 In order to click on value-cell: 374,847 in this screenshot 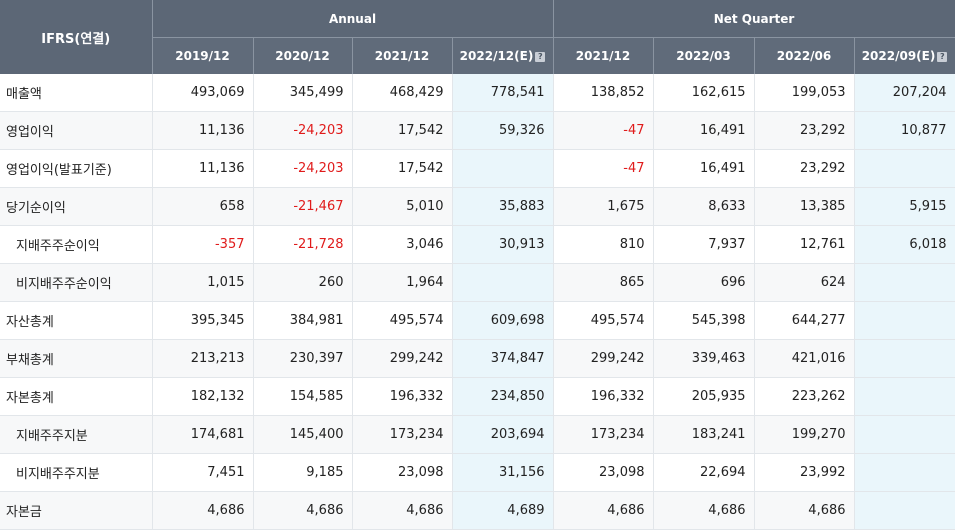, I will do `click(503, 358)`.